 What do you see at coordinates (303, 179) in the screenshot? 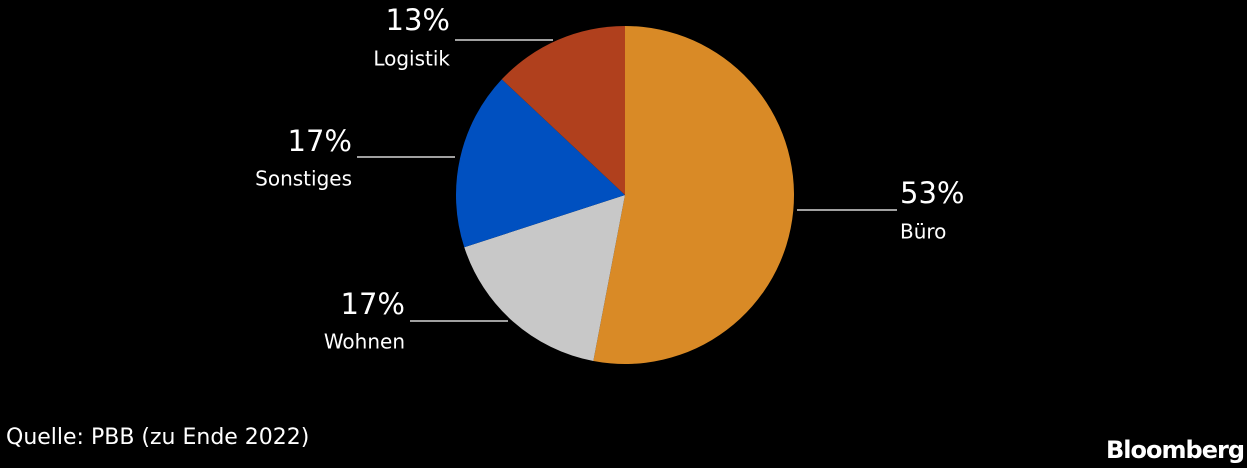
I see `category-label: Sonstiges` at bounding box center [303, 179].